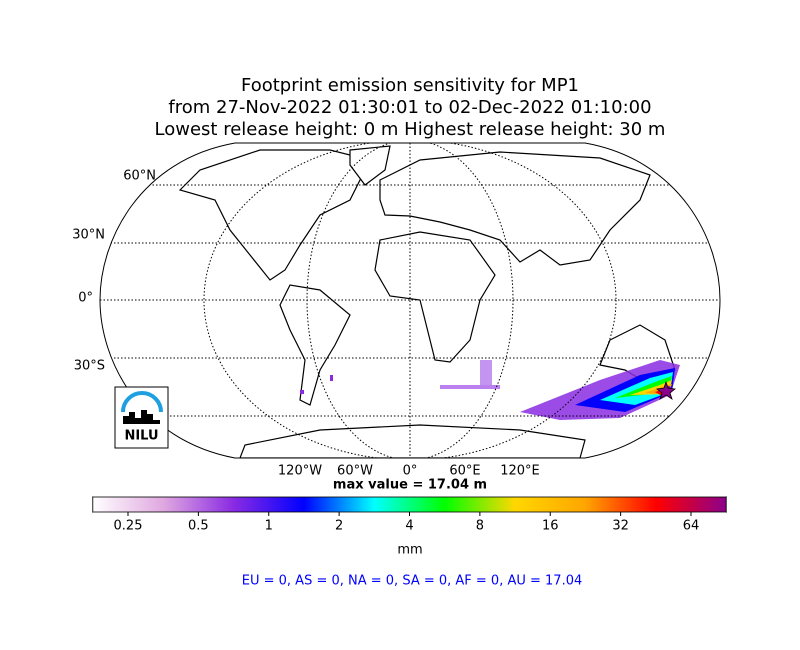 This screenshot has width=800, height=650. Describe the element at coordinates (128, 526) in the screenshot. I see `colorbar-tick-label: 0.25` at that location.